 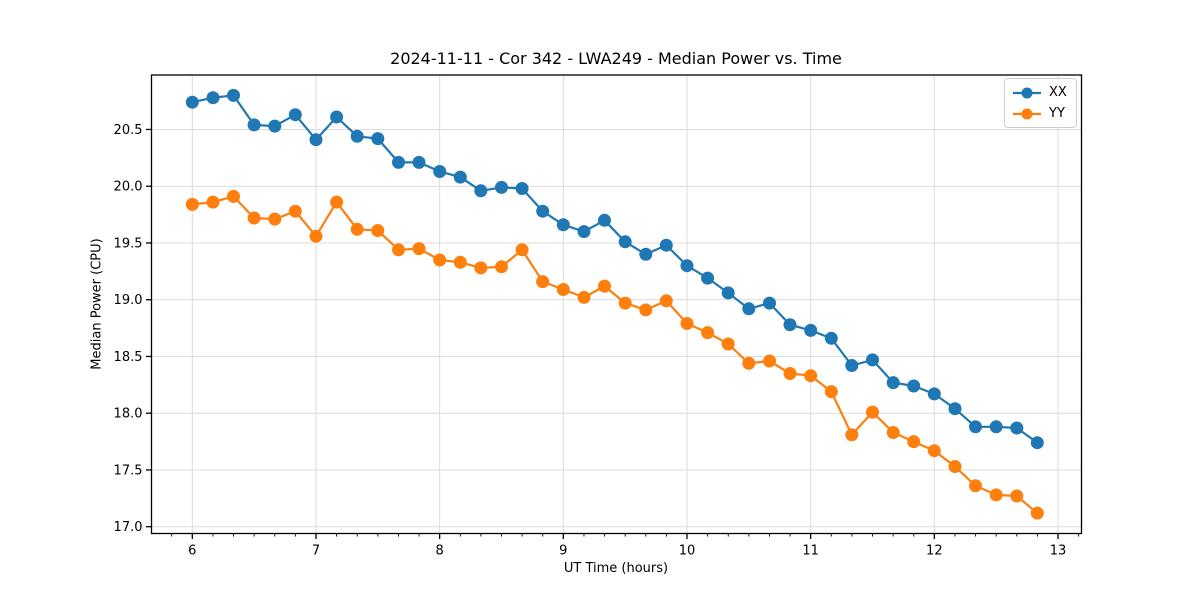 I want to click on x-tick-label: 11, so click(x=810, y=551).